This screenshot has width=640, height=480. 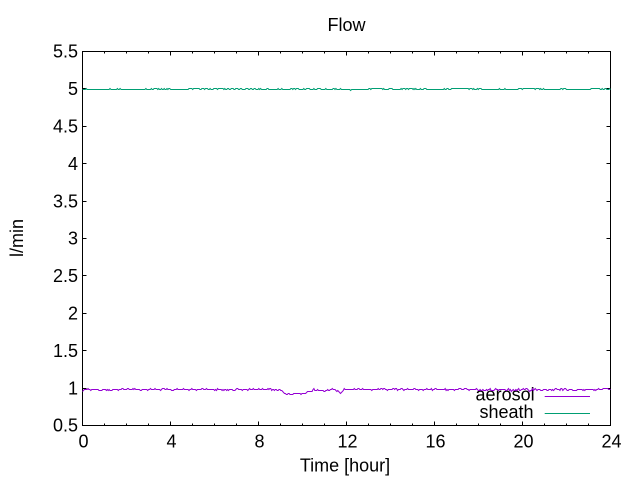 What do you see at coordinates (73, 388) in the screenshot?
I see `svg-text: 1` at bounding box center [73, 388].